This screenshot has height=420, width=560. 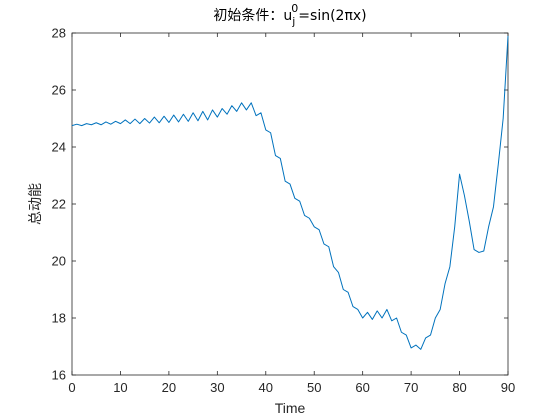 What do you see at coordinates (59, 90) in the screenshot?
I see `y-tick-label: 26` at bounding box center [59, 90].